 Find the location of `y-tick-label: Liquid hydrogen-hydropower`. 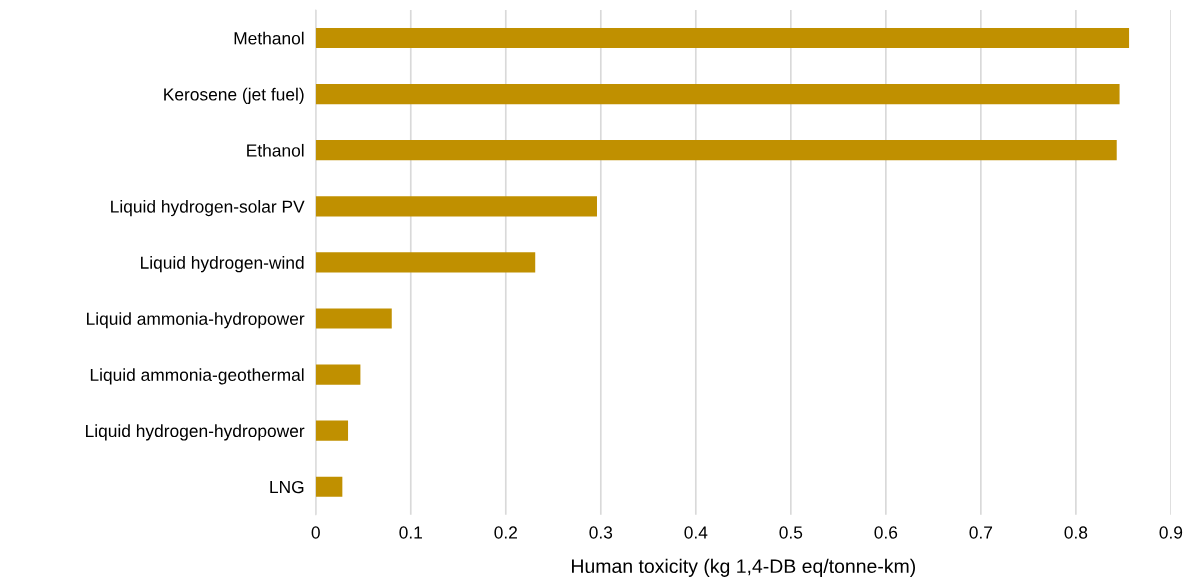

y-tick-label: Liquid hydrogen-hydropower is located at coordinates (195, 432).